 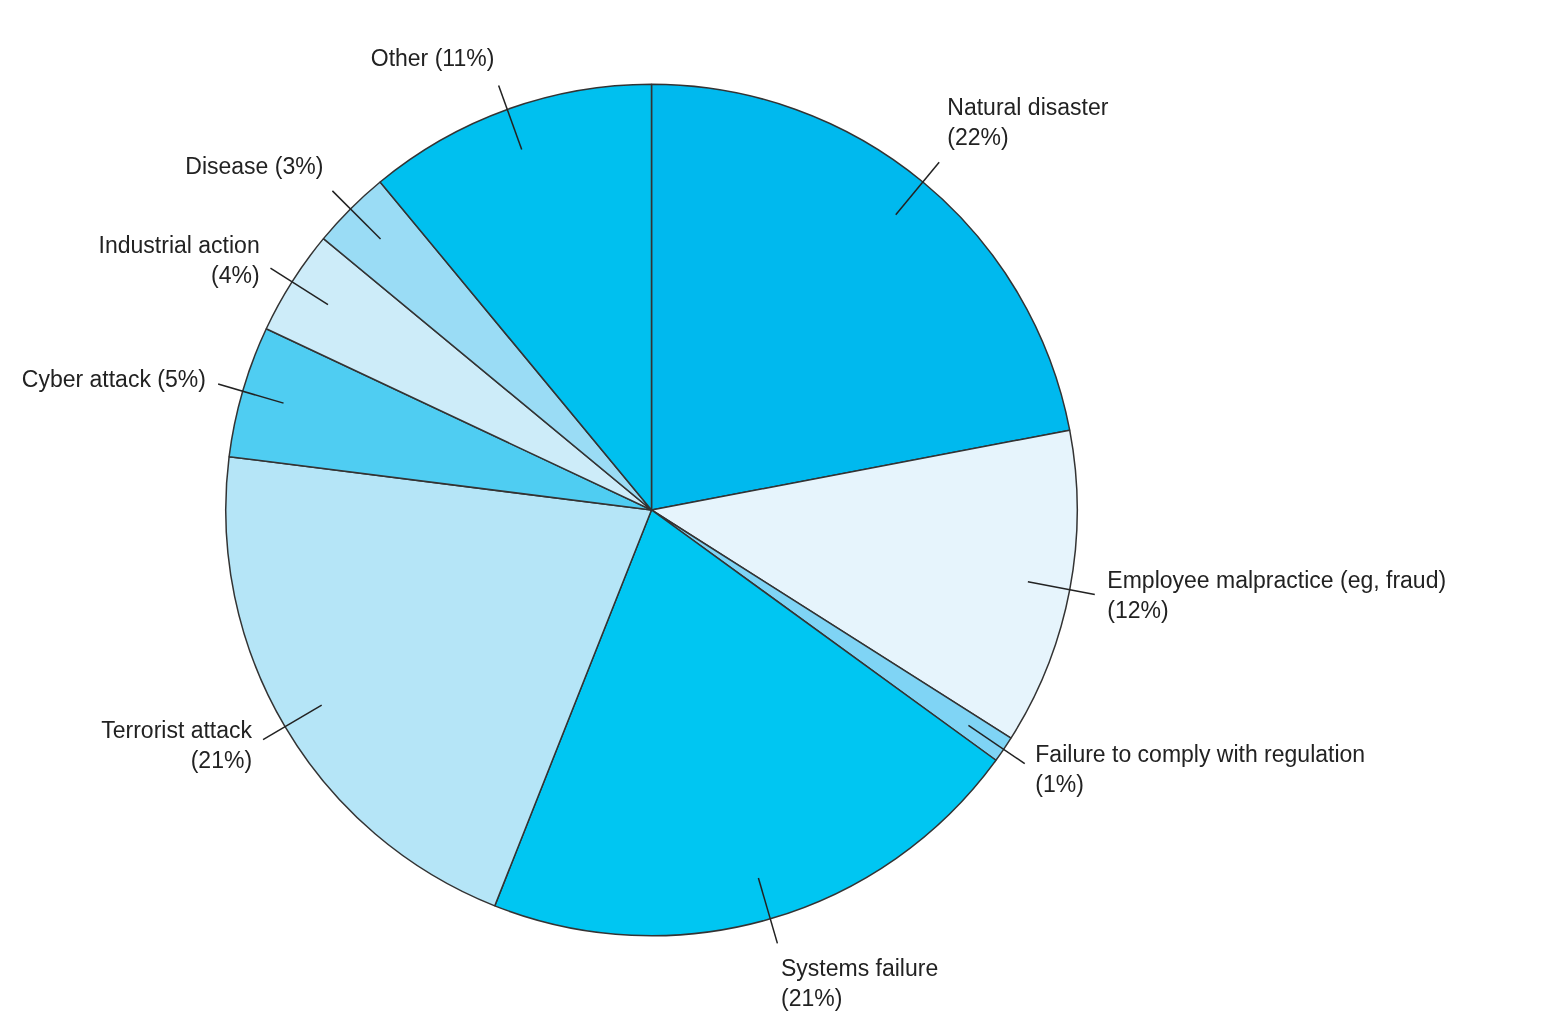 I want to click on slice-label: Employee malpractice (eg, fraud), so click(x=1277, y=580).